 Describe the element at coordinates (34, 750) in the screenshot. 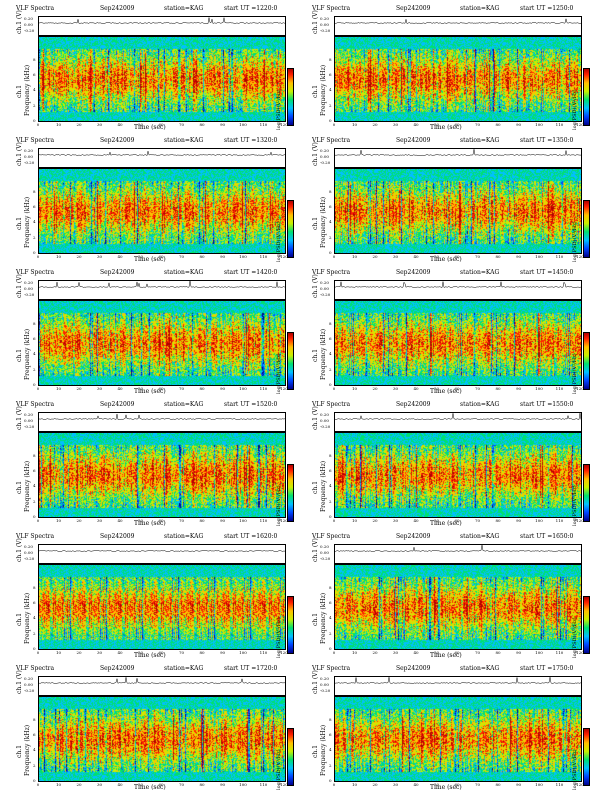

I see `freq-tick-label: 4` at that location.